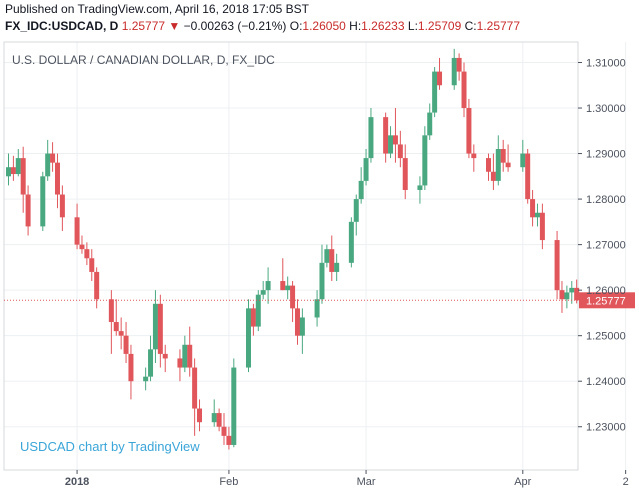  Describe the element at coordinates (606, 337) in the screenshot. I see `y-tick-label: 1.25000` at that location.